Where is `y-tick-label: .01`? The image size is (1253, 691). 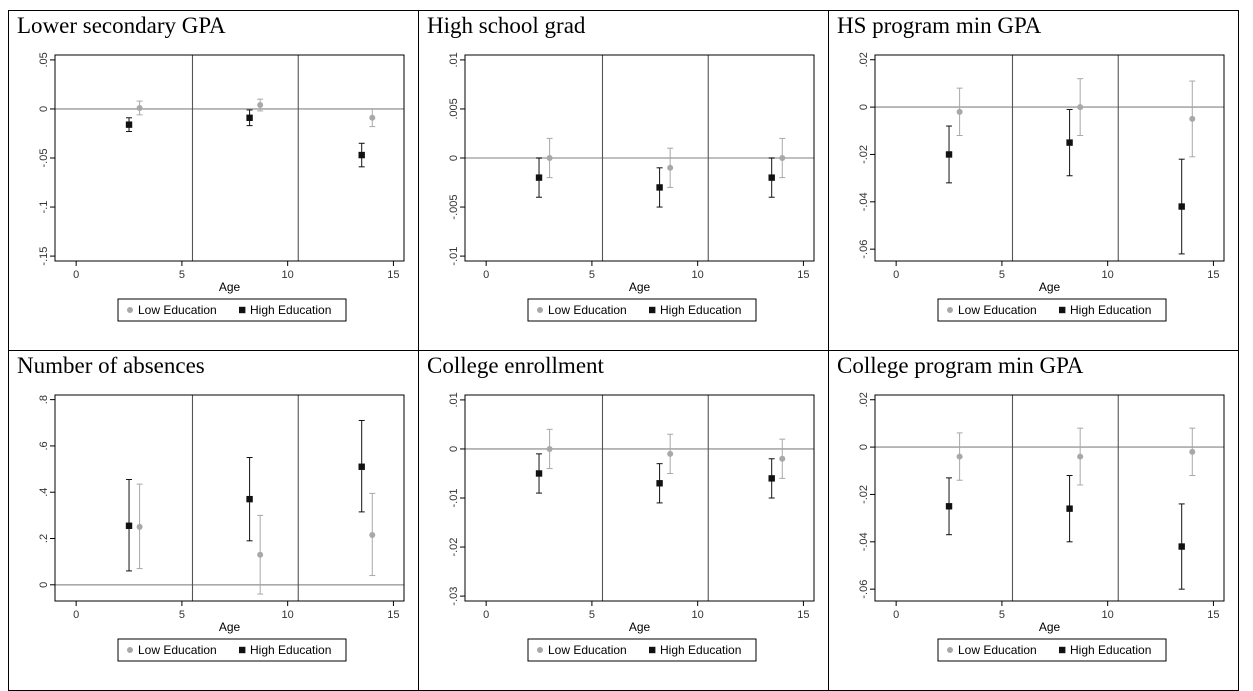
y-tick-label: .01 is located at coordinates (454, 59).